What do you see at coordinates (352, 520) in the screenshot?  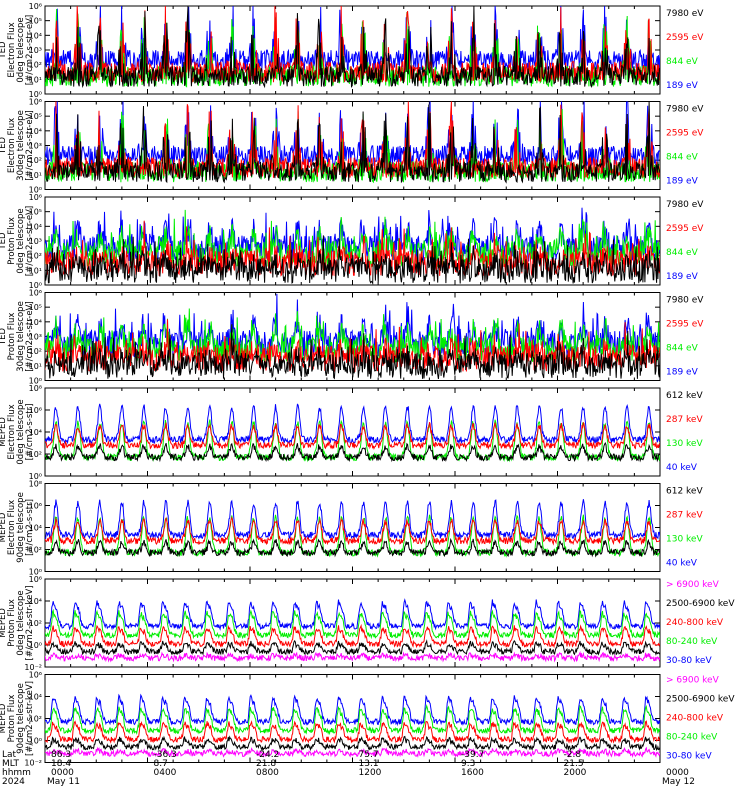 I see `series-line-40-kev` at bounding box center [352, 520].